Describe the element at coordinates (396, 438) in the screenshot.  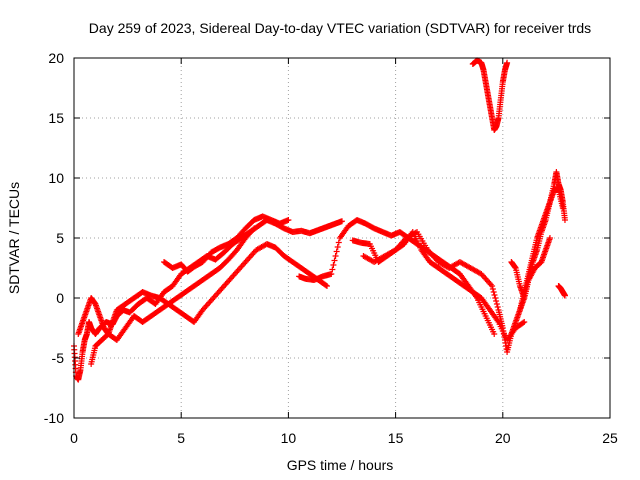
I see `x-tick-label: 15` at that location.